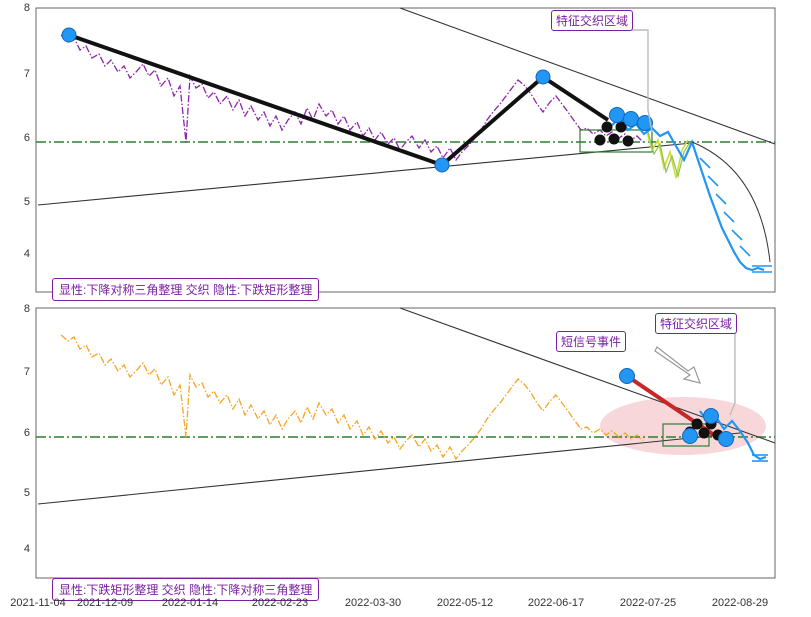 The image size is (811, 617). What do you see at coordinates (26, 493) in the screenshot?
I see `bottom-ytick-5: 5` at bounding box center [26, 493].